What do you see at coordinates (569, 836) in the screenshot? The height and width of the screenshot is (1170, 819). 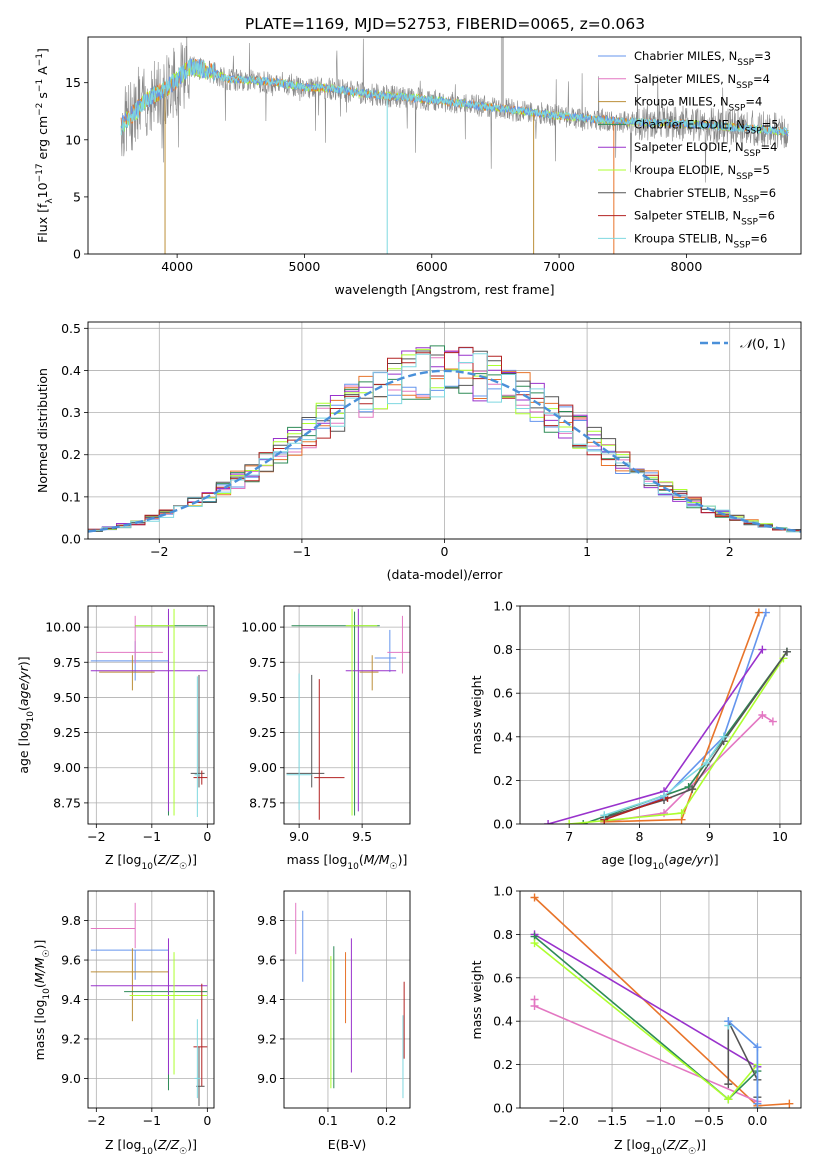 I see `x-tick-label: 7` at bounding box center [569, 836].